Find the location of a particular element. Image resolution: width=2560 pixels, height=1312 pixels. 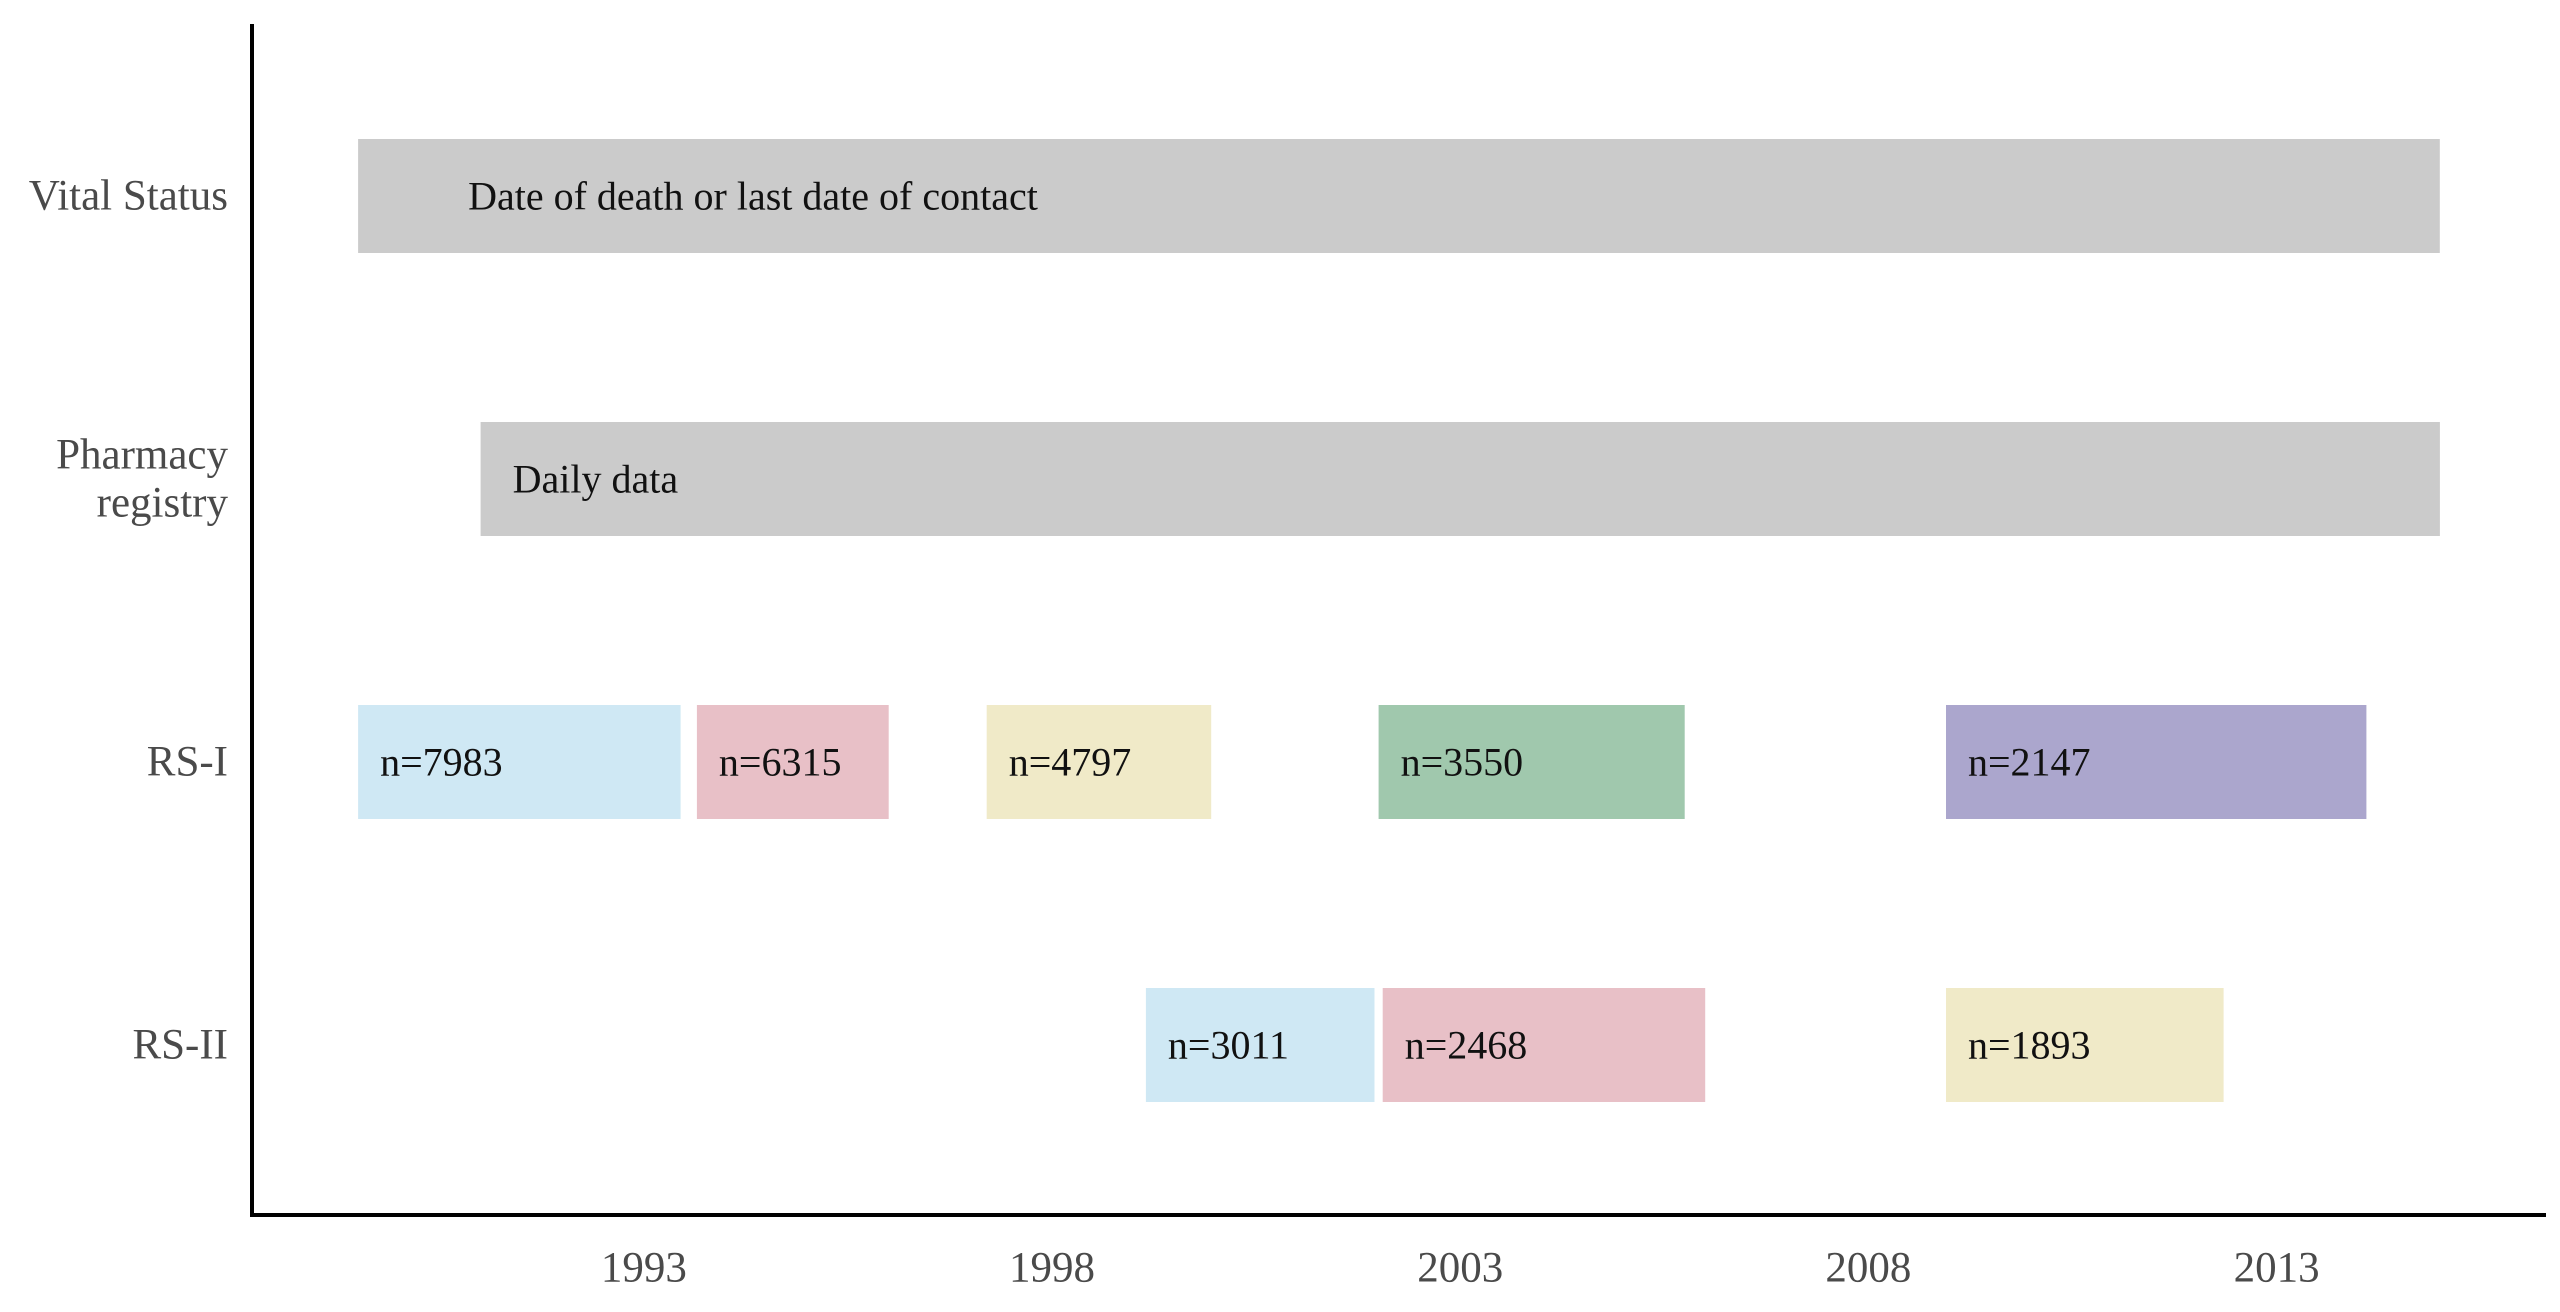

bar-label-rs-ii-7: n=3011 is located at coordinates (1228, 1045).